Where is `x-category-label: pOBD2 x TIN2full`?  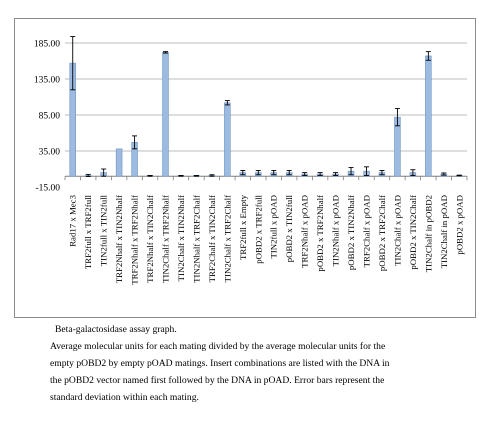
x-category-label: pOBD2 x TIN2full is located at coordinates (289, 228).